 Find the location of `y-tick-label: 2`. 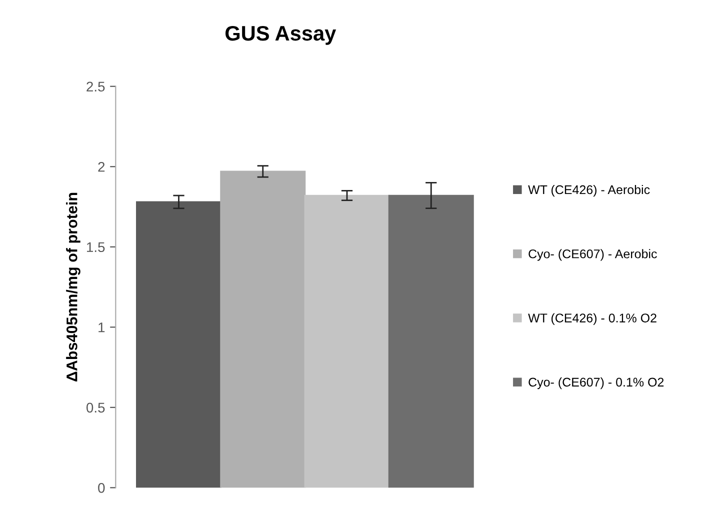

y-tick-label: 2 is located at coordinates (101, 167).